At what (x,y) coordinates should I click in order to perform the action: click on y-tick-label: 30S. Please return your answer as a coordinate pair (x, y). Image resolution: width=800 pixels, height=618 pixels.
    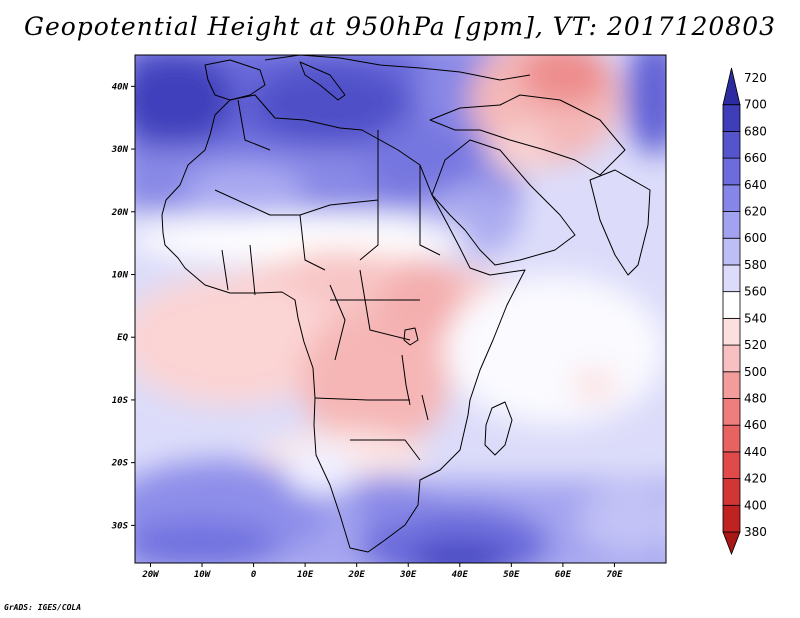
    Looking at the image, I should click on (120, 526).